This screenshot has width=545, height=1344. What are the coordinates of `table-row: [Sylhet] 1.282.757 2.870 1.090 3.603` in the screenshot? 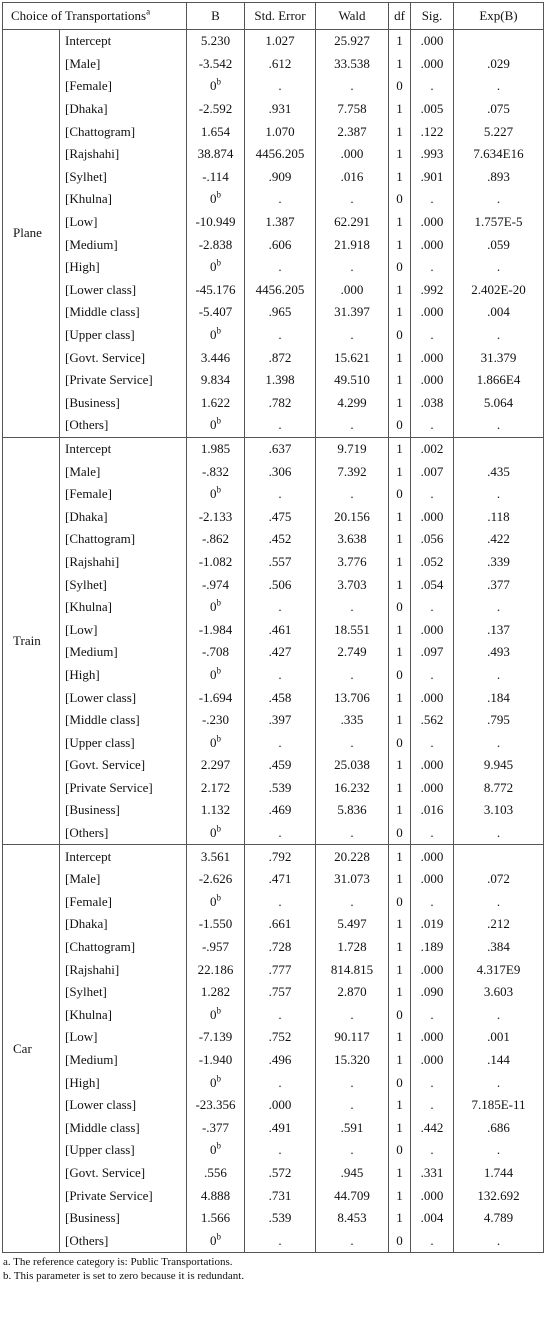 It's located at (273, 992).